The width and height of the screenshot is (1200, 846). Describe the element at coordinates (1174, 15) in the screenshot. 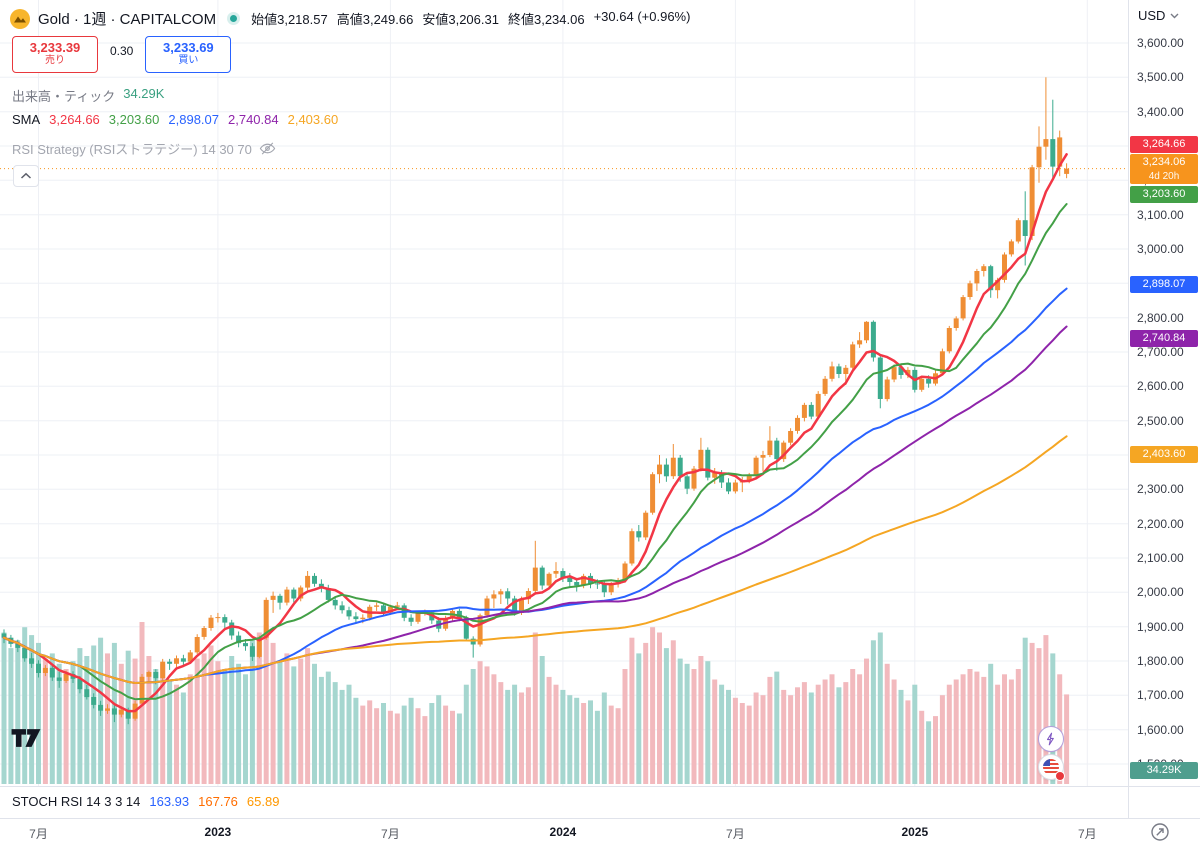

I see `chevron-down-icon` at that location.